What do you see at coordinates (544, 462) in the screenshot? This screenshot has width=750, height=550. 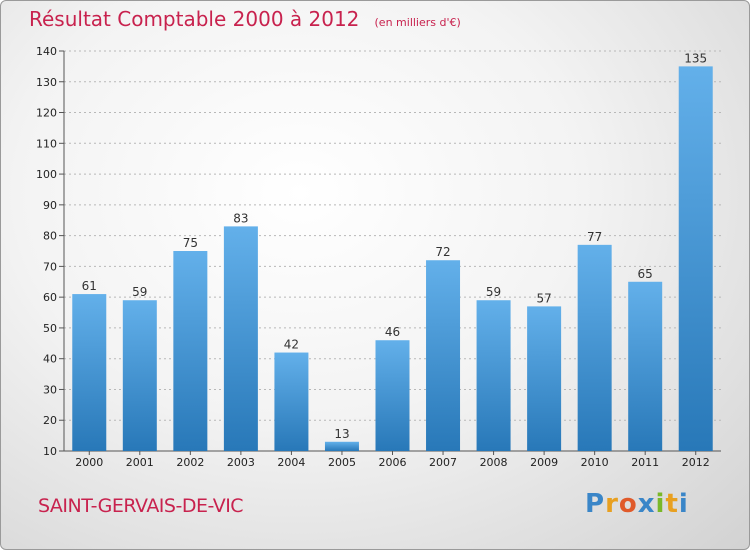 I see `x-tick-label: 2009` at bounding box center [544, 462].